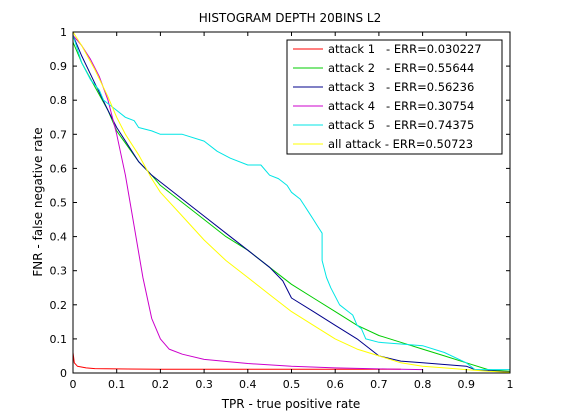 Image resolution: width=561 pixels, height=420 pixels. What do you see at coordinates (59, 134) in the screenshot?
I see `y-tick-label: 0.7` at bounding box center [59, 134].